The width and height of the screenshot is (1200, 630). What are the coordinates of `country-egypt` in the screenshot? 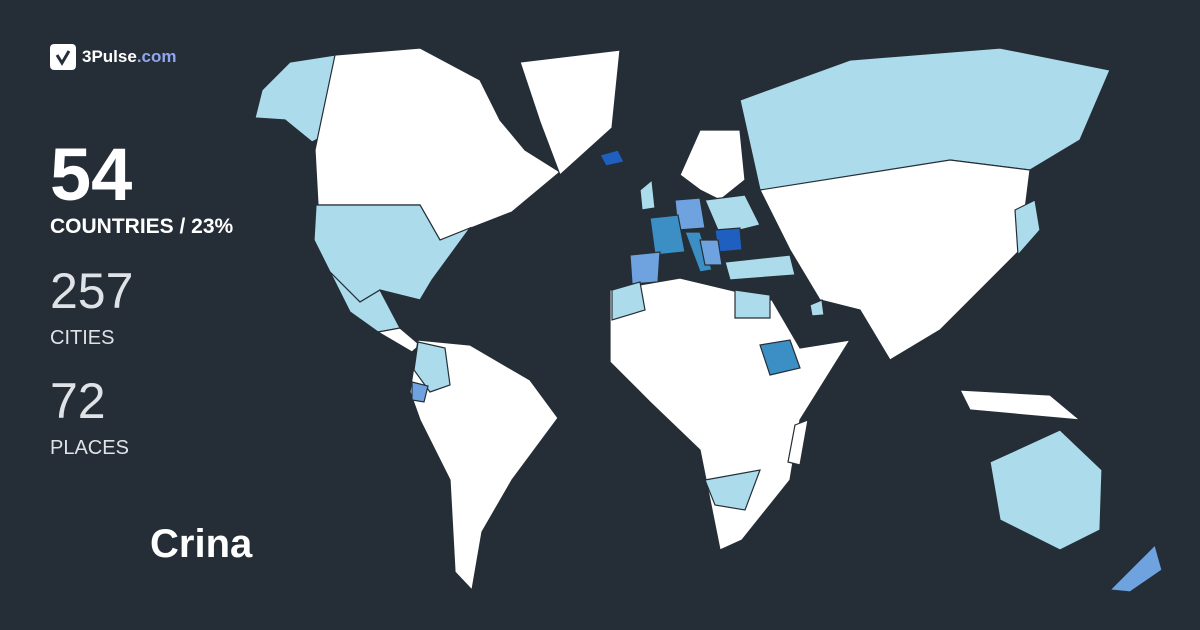 It's located at (752, 304).